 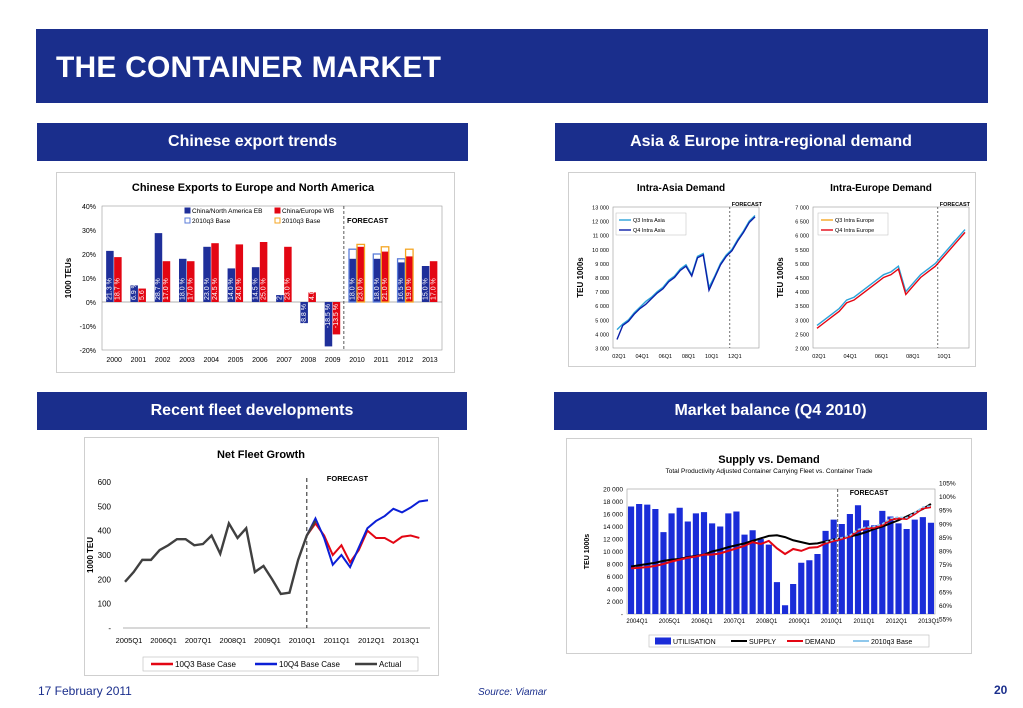 What do you see at coordinates (88, 351) in the screenshot?
I see `y-tick-label: -20%` at bounding box center [88, 351].